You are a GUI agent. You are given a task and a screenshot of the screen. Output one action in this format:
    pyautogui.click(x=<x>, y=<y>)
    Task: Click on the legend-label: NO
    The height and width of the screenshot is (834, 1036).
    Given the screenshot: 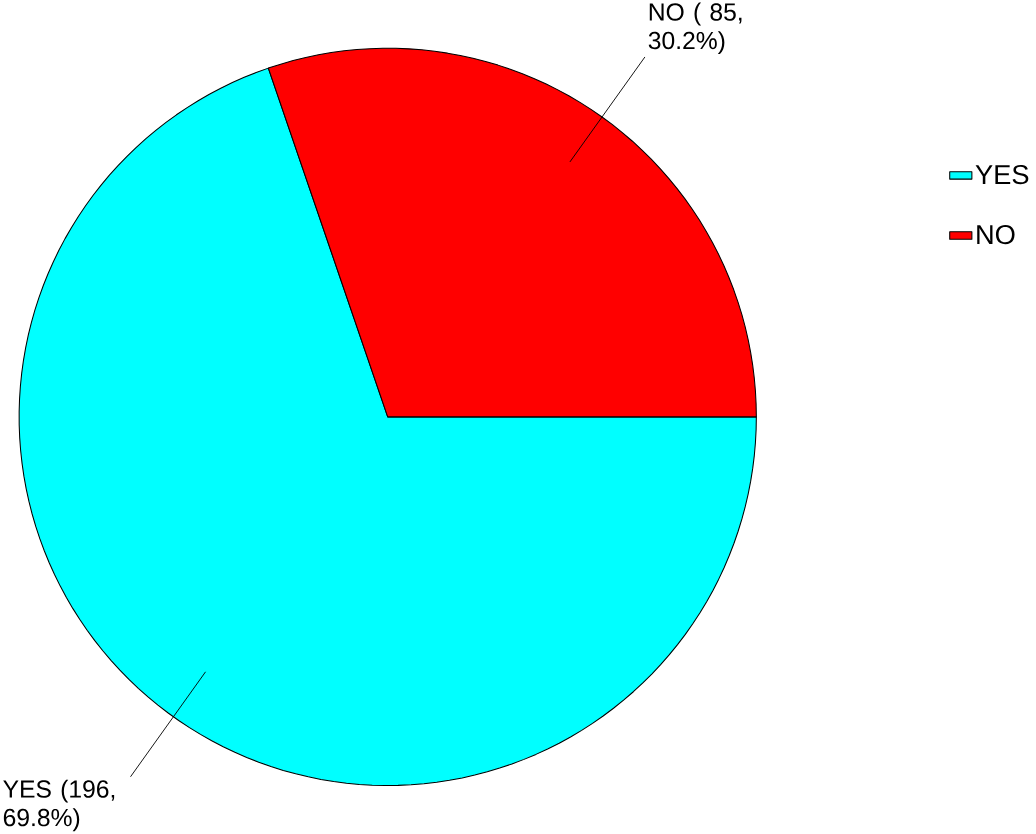 What is the action you would take?
    pyautogui.click(x=996, y=235)
    